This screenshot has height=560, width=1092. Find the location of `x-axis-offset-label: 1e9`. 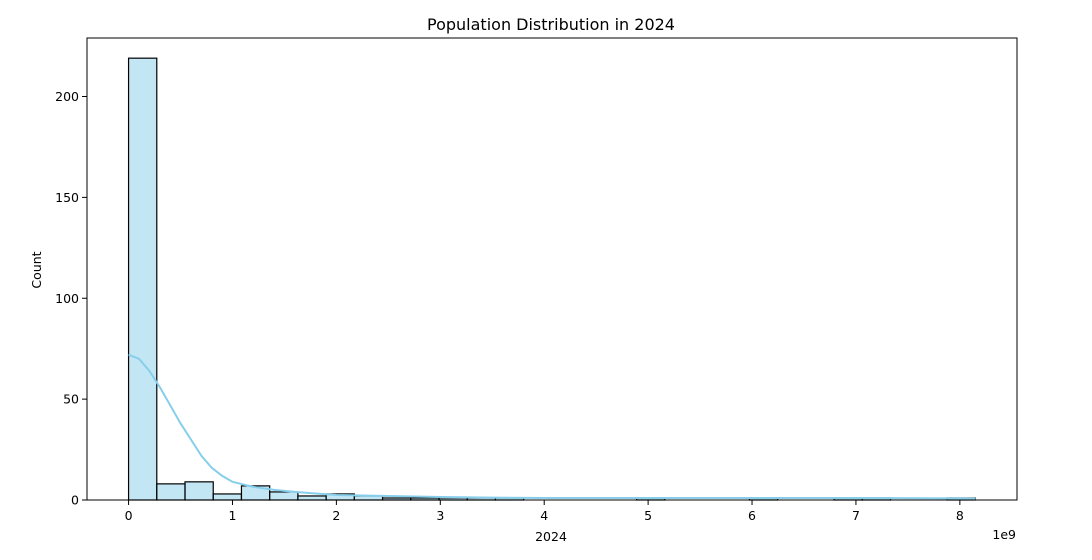

x-axis-offset-label: 1e9 is located at coordinates (1004, 534).